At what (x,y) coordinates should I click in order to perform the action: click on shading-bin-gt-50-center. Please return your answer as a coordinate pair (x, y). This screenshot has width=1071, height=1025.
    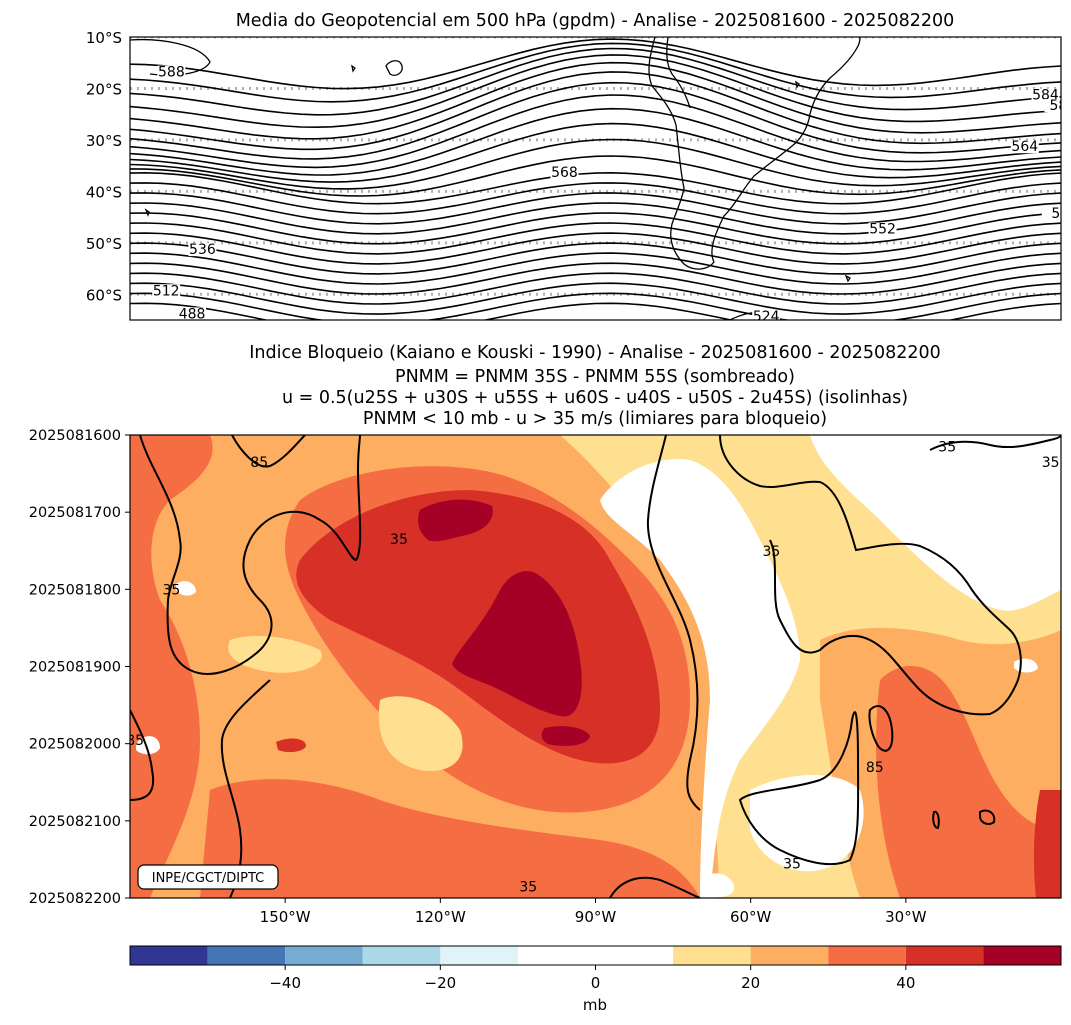
    Looking at the image, I should click on (517, 644).